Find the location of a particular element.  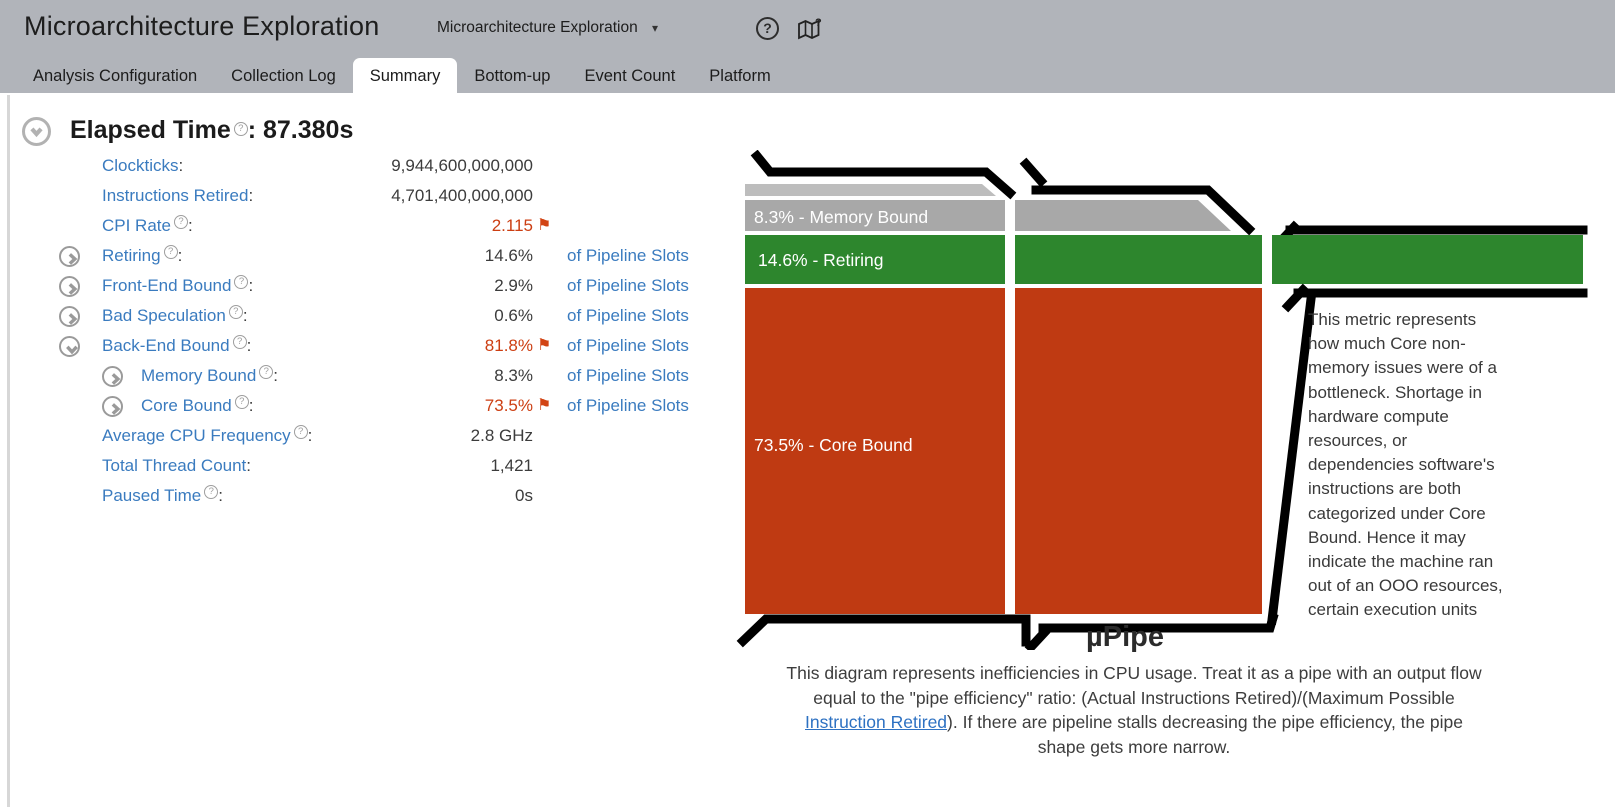

tooltip-line: resources, or is located at coordinates (1358, 441).